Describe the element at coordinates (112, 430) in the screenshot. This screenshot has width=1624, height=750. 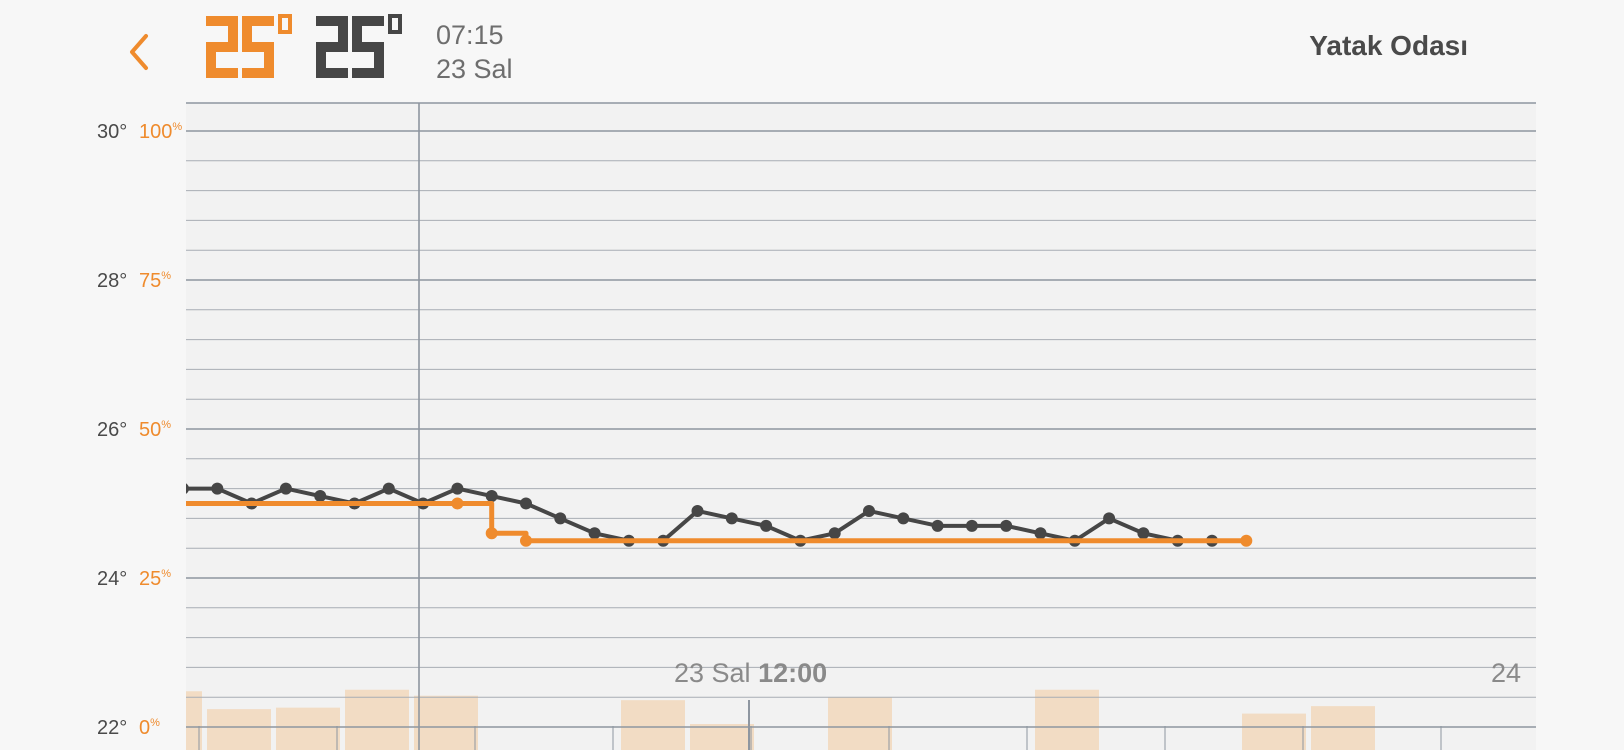
I see `temperature-tick-label: 26°` at that location.